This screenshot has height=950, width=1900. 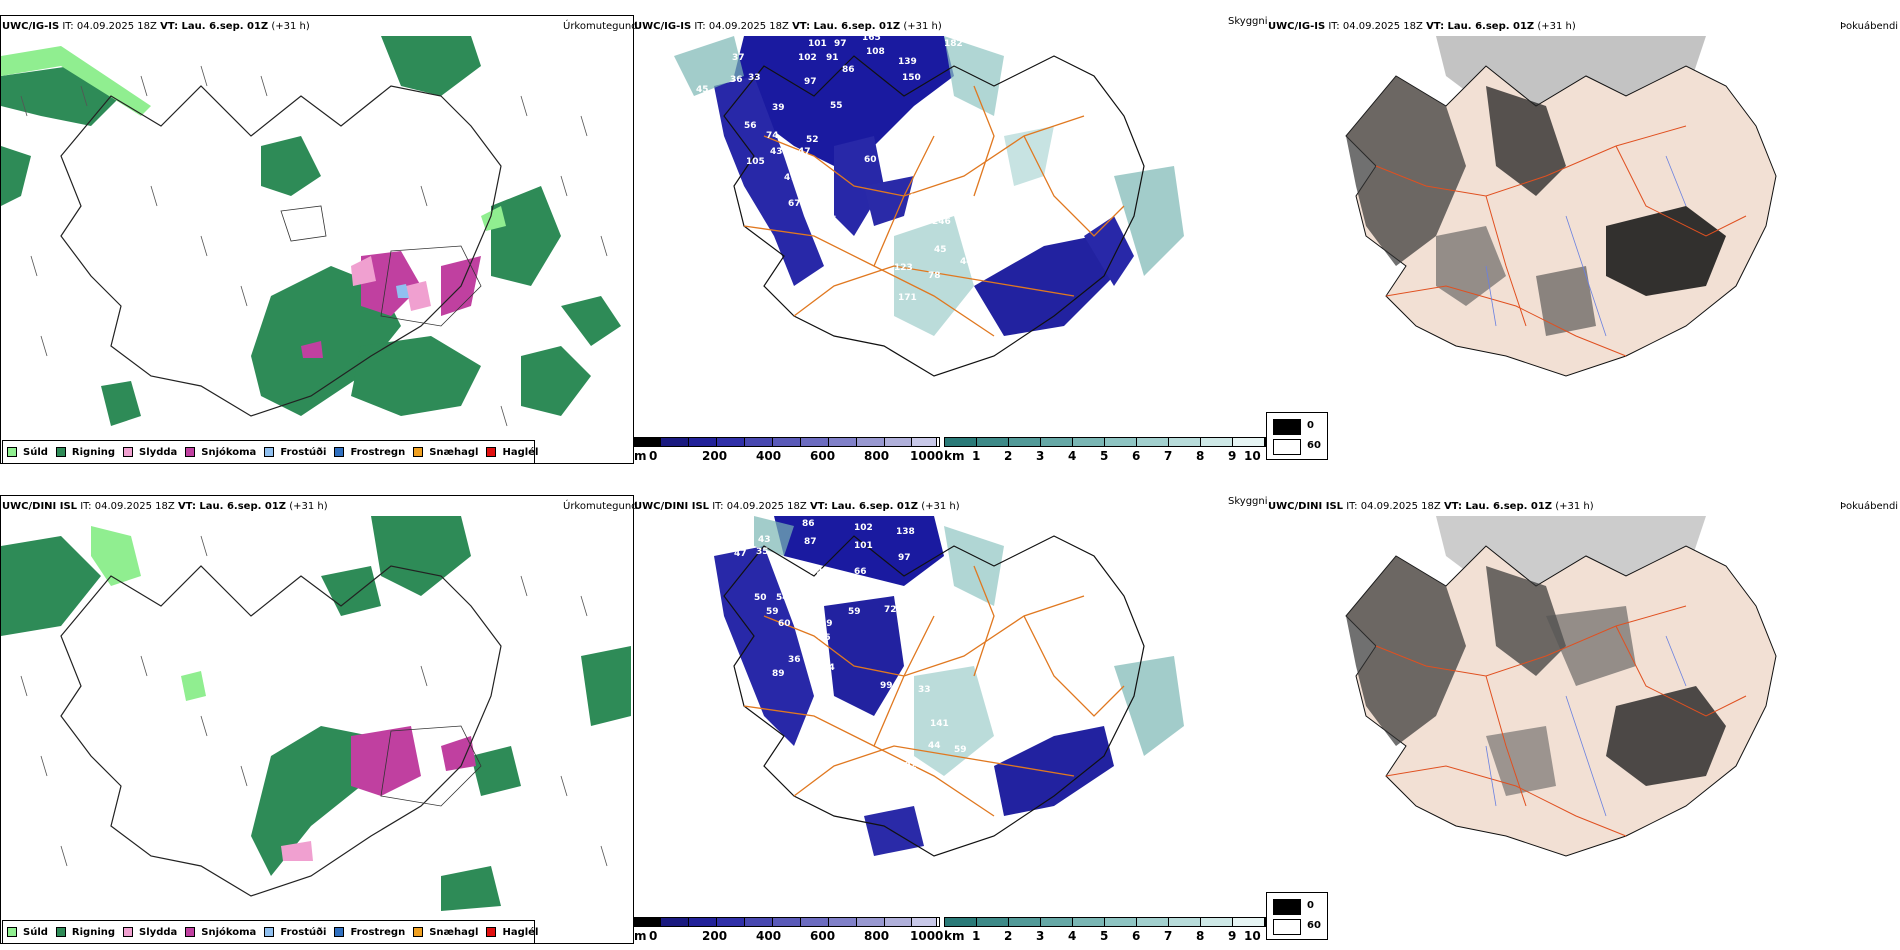 I want to click on cbar-tick: 2, so click(x=1008, y=456).